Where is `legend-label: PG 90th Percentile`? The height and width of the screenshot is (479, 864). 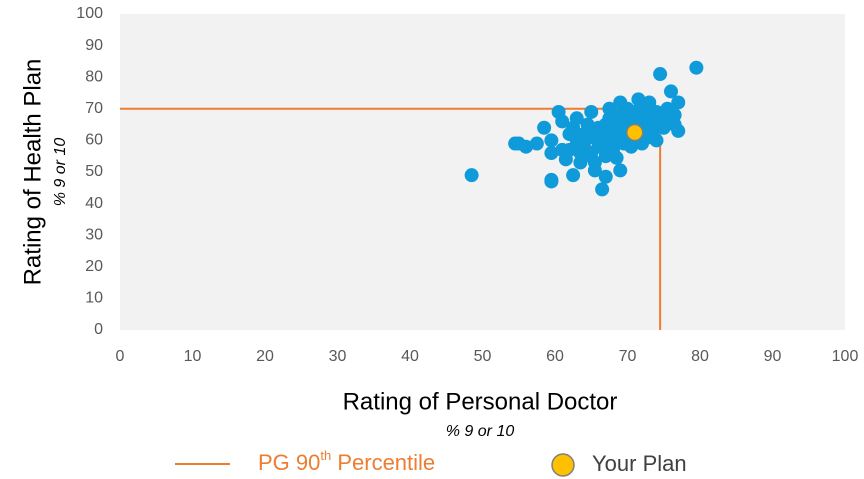
legend-label: PG 90th Percentile is located at coordinates (346, 461).